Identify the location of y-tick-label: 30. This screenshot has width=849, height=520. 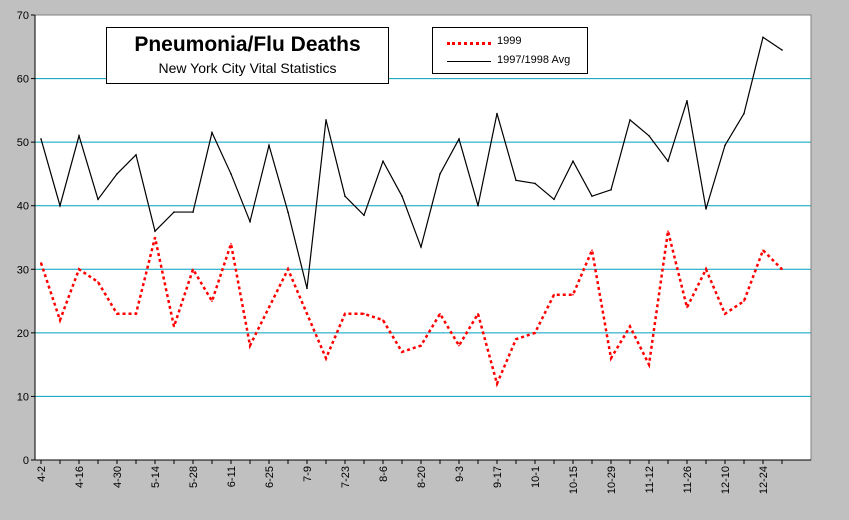
(23, 270).